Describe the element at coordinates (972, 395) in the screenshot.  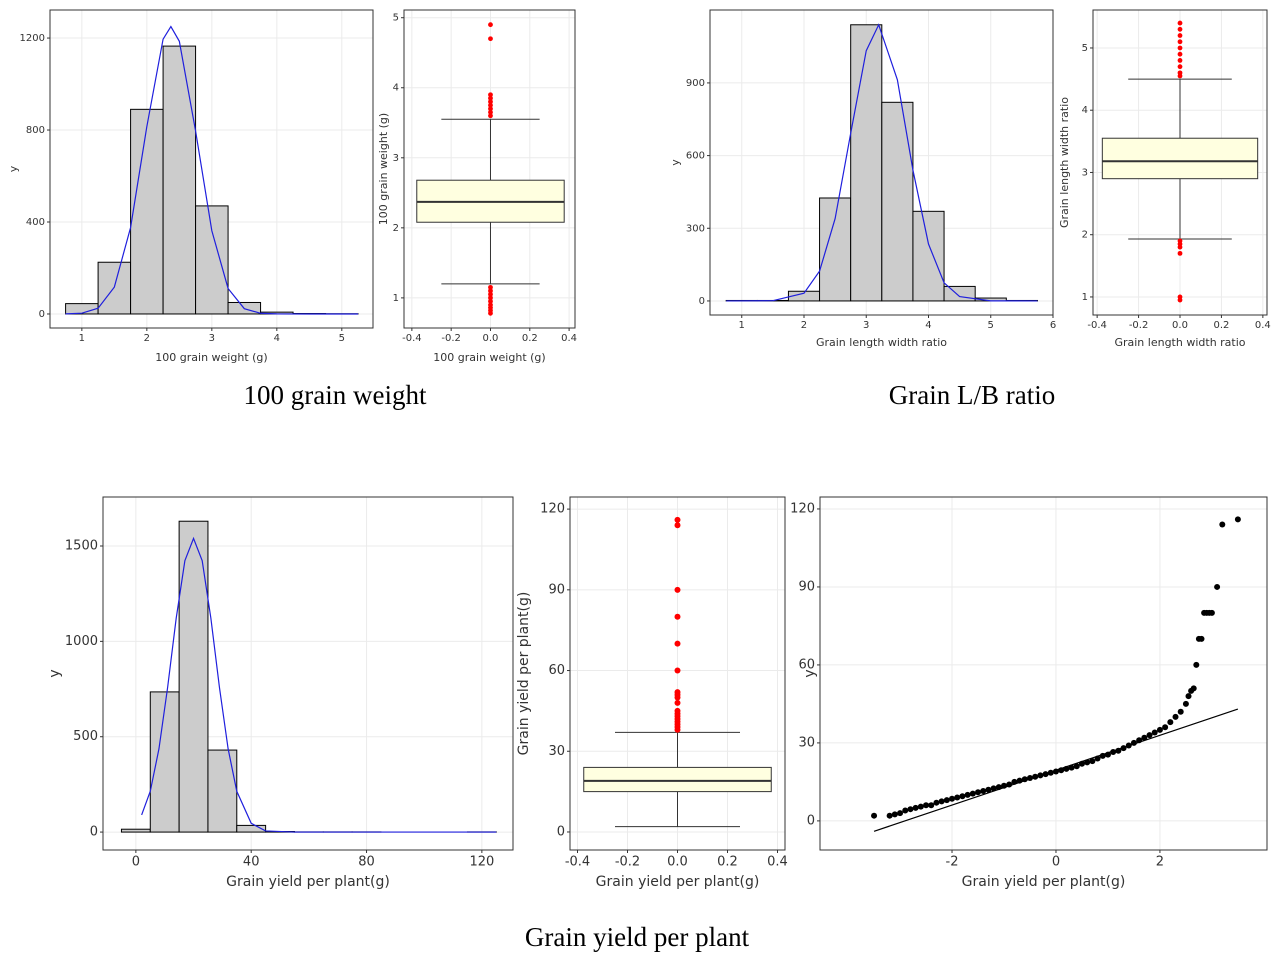
I see `caption: Grain L/B ratio` at that location.